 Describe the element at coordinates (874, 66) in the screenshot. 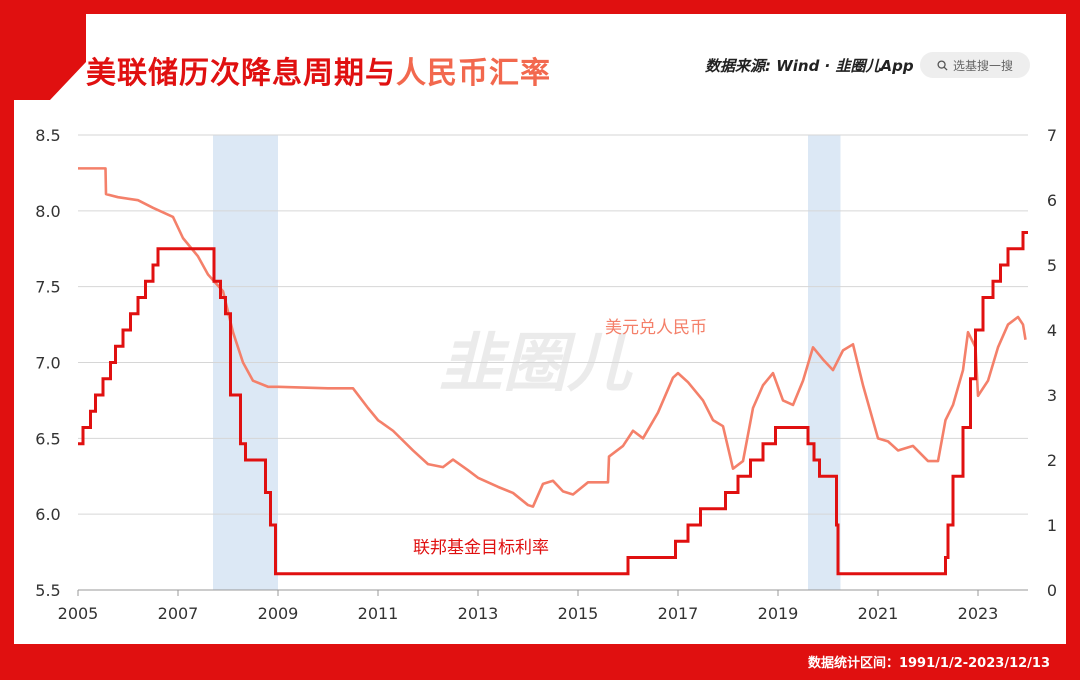

I see `source-brand: 韭圈儿App` at that location.